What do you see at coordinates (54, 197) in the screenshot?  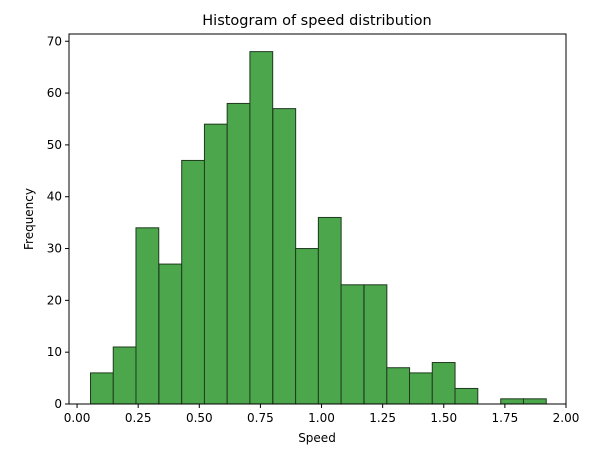 I see `y-tick-label: 40` at bounding box center [54, 197].